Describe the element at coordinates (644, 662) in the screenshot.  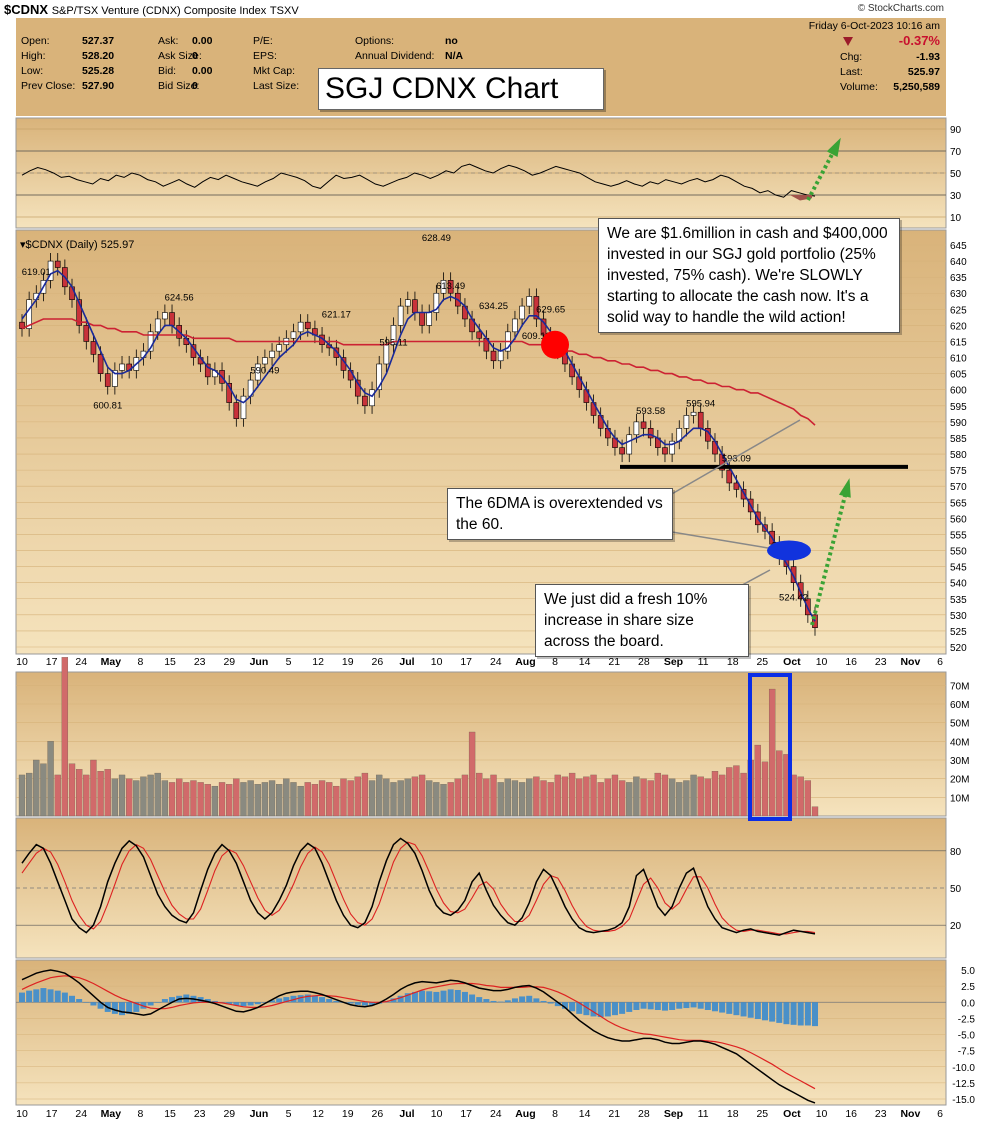
I see `x-tick-label: 28` at that location.